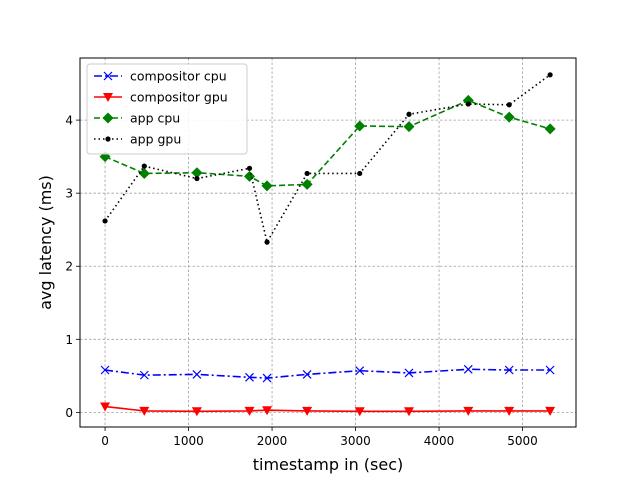 Image resolution: width=640 pixels, height=484 pixels. Describe the element at coordinates (355, 441) in the screenshot. I see `x-tick-label: 3000` at that location.